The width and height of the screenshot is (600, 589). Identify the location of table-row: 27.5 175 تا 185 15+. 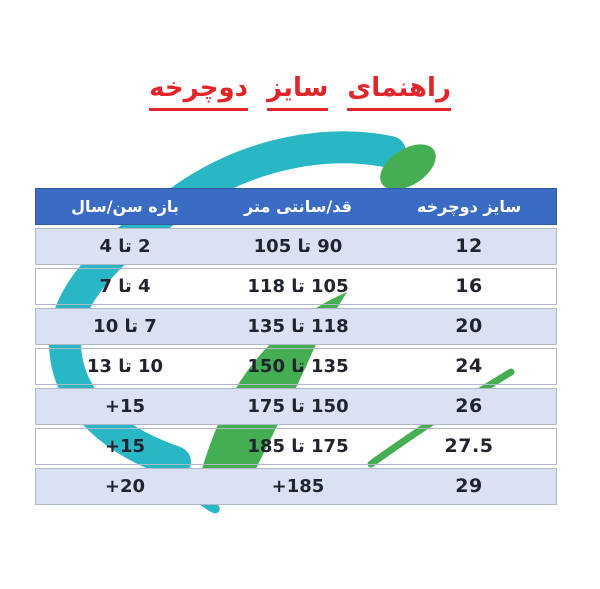
(296, 446).